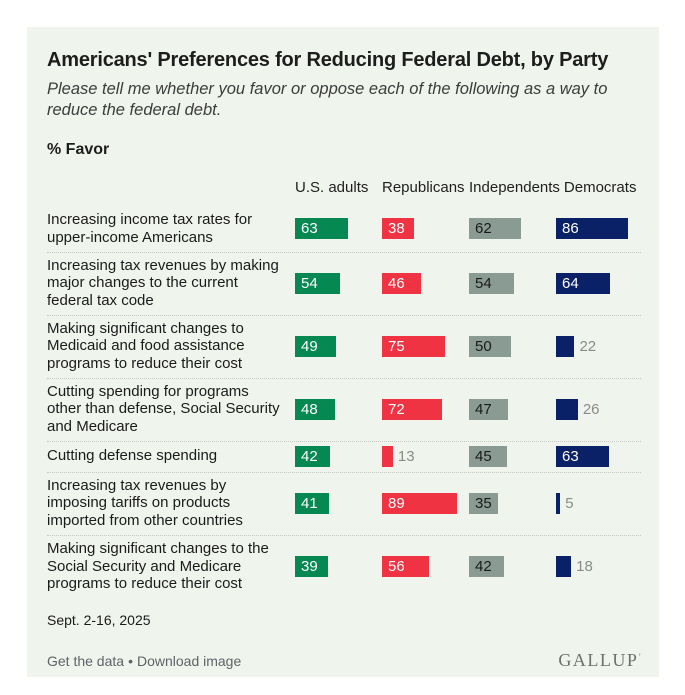  Describe the element at coordinates (514, 187) in the screenshot. I see `column-header-independents: Independents` at that location.